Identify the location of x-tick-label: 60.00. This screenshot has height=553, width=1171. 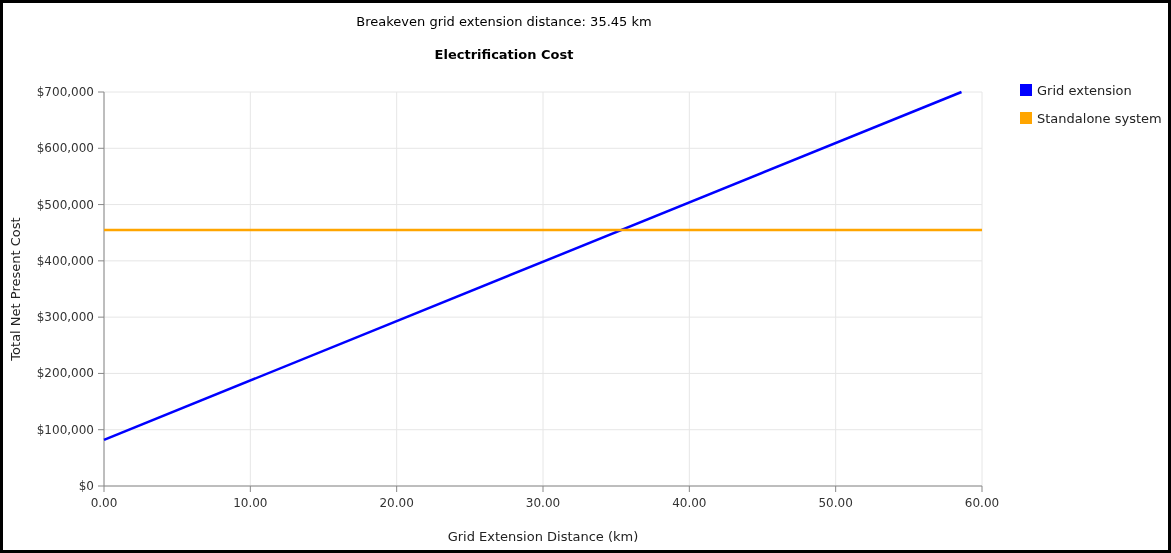
(982, 503).